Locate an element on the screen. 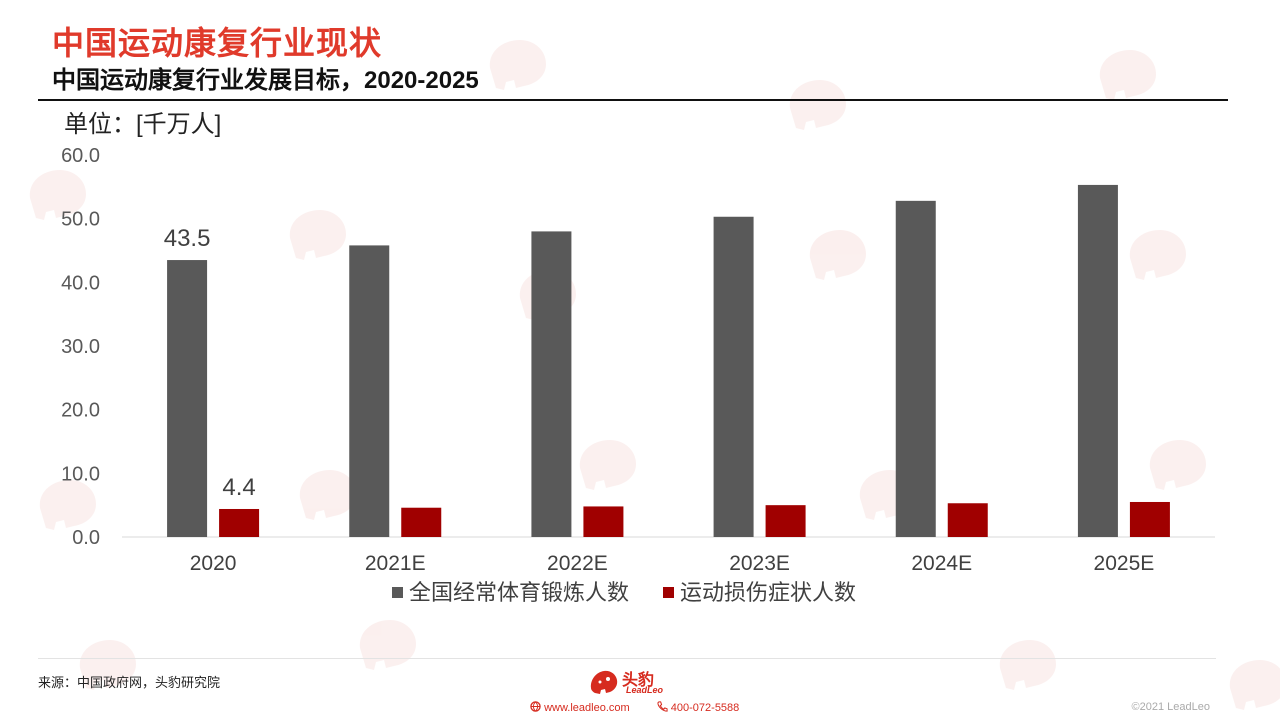  footer-divider is located at coordinates (627, 658).